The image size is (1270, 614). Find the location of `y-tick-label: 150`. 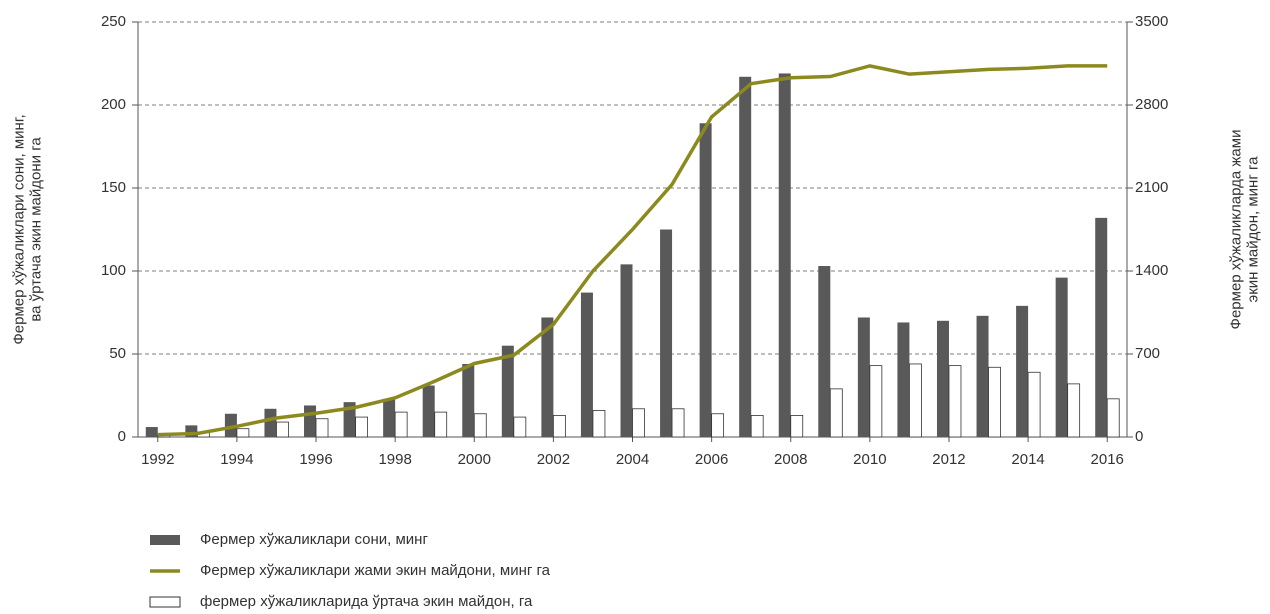

y-tick-label: 150 is located at coordinates (113, 187).